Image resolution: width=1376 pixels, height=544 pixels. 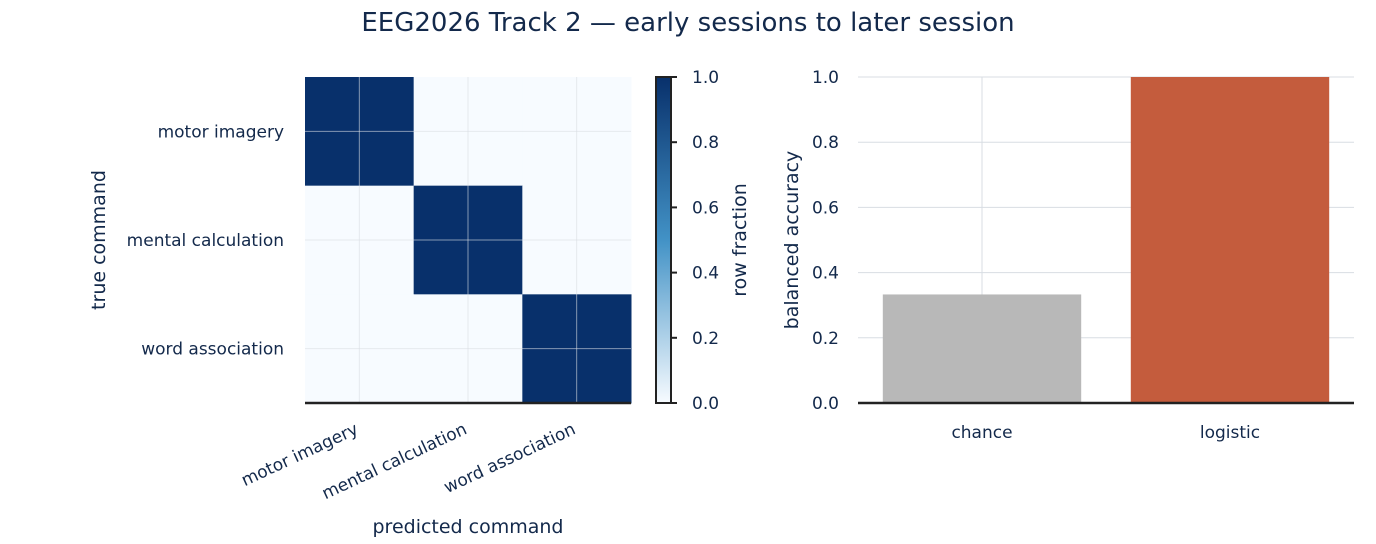 What do you see at coordinates (99, 240) in the screenshot?
I see `heatmap-y-axis-title: true command` at bounding box center [99, 240].